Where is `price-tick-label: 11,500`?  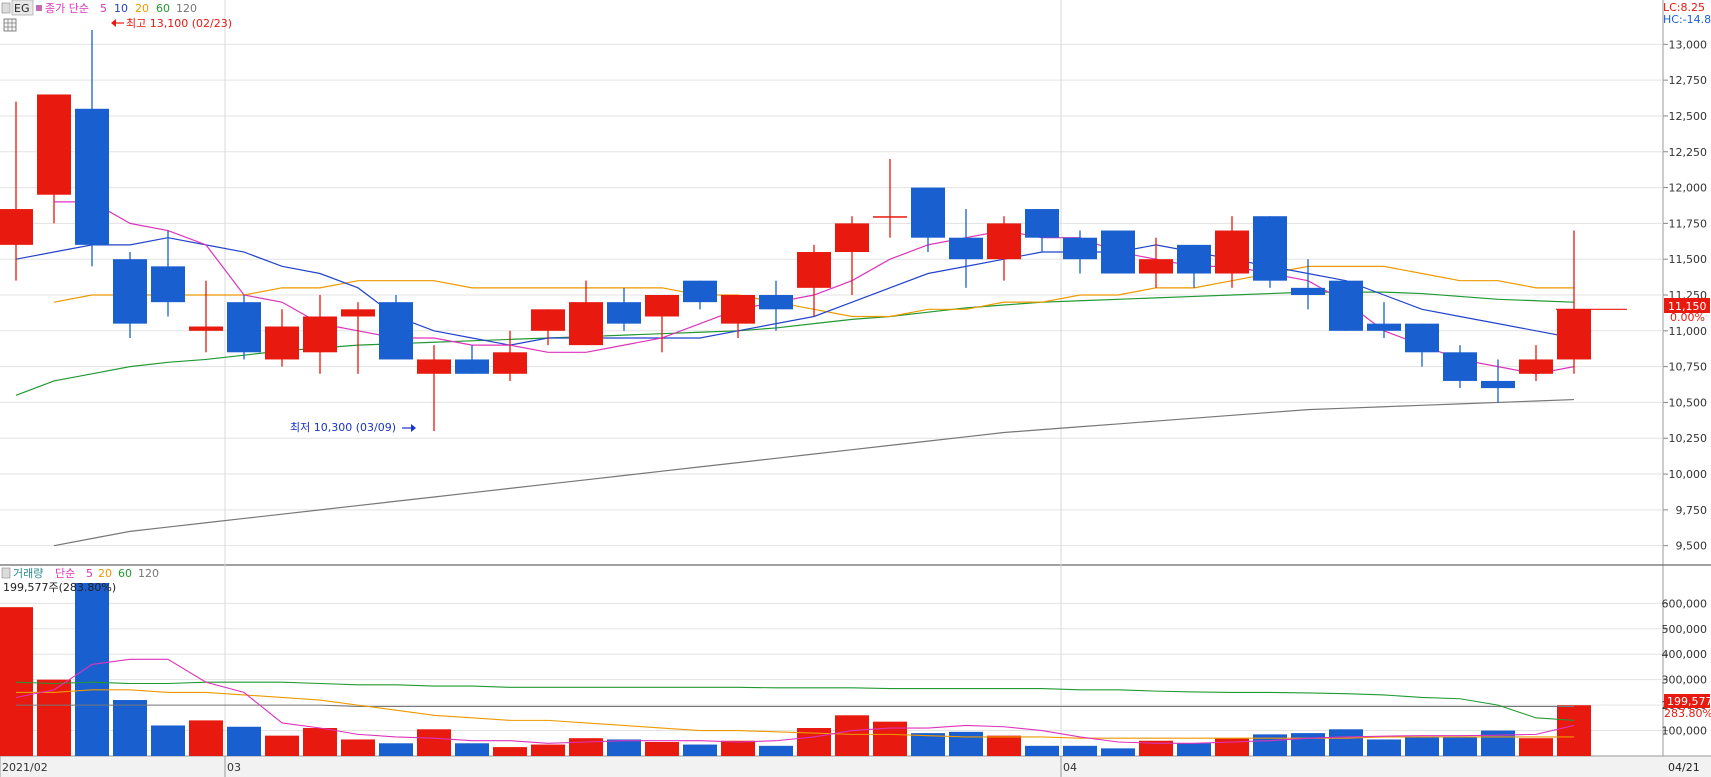 price-tick-label: 11,500 is located at coordinates (1688, 259).